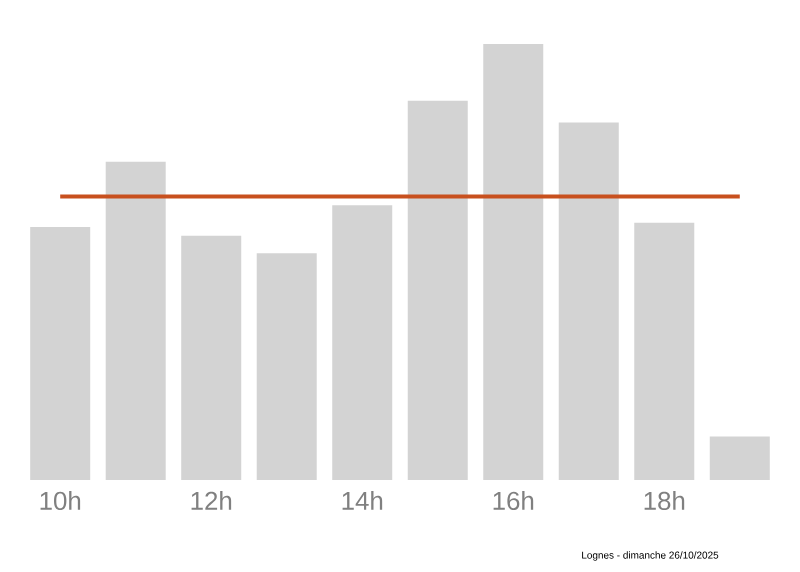  I want to click on x-tick-label: 18h, so click(664, 501).